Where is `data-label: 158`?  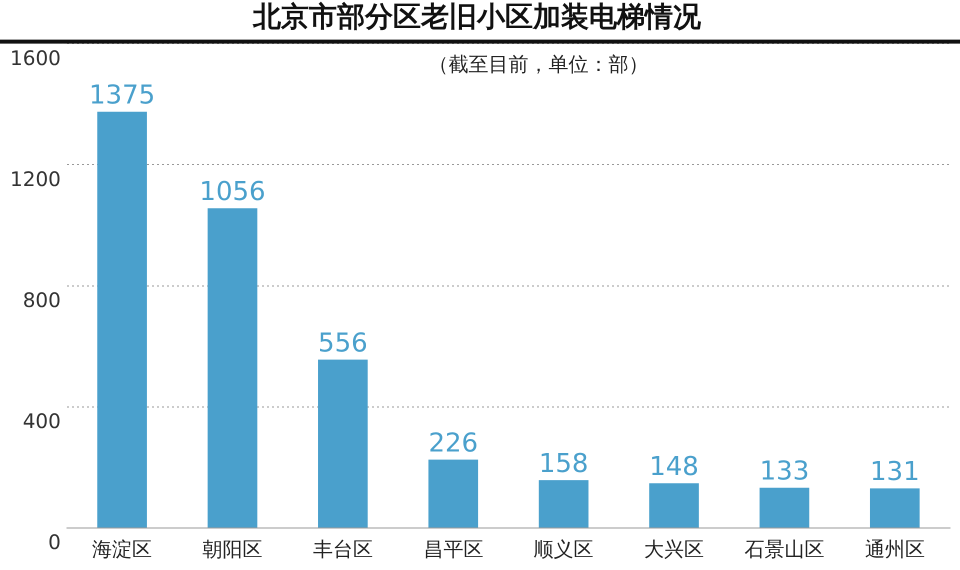 data-label: 158 is located at coordinates (563, 463).